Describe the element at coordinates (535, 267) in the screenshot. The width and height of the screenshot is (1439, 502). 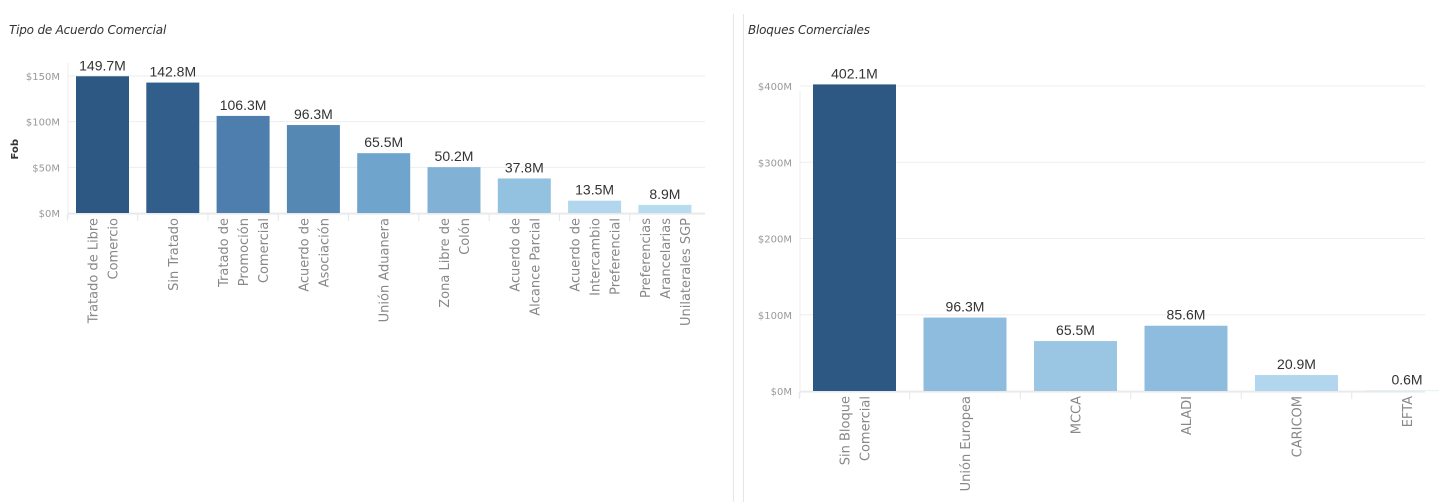
I see `category-label: Alcance Parcial` at that location.